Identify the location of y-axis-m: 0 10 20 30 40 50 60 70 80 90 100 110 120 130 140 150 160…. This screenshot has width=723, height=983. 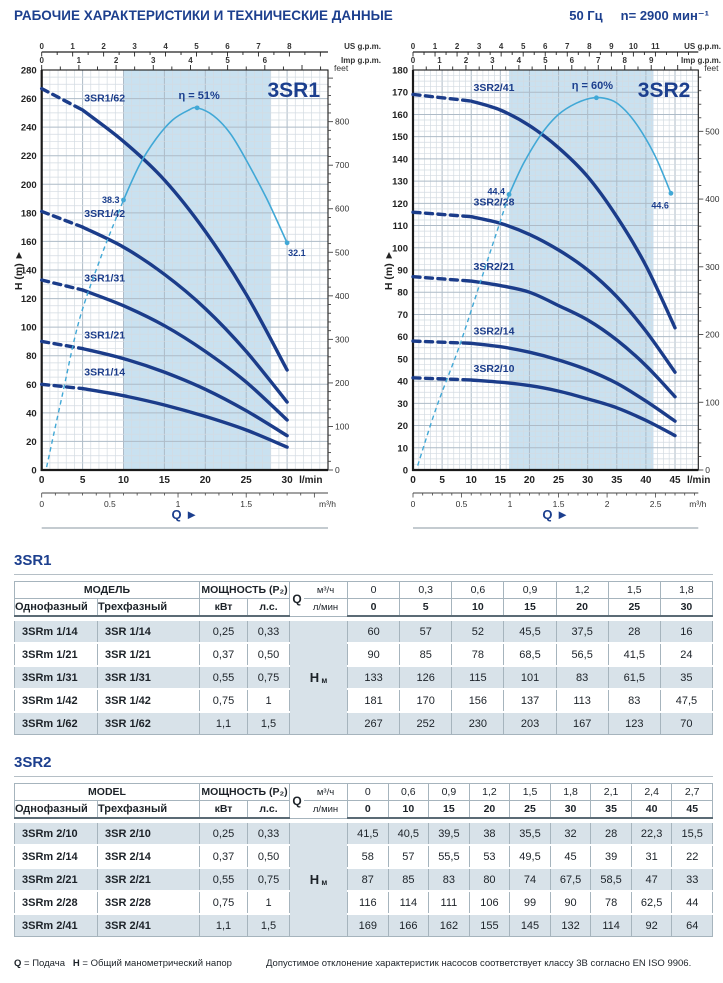
(400, 271).